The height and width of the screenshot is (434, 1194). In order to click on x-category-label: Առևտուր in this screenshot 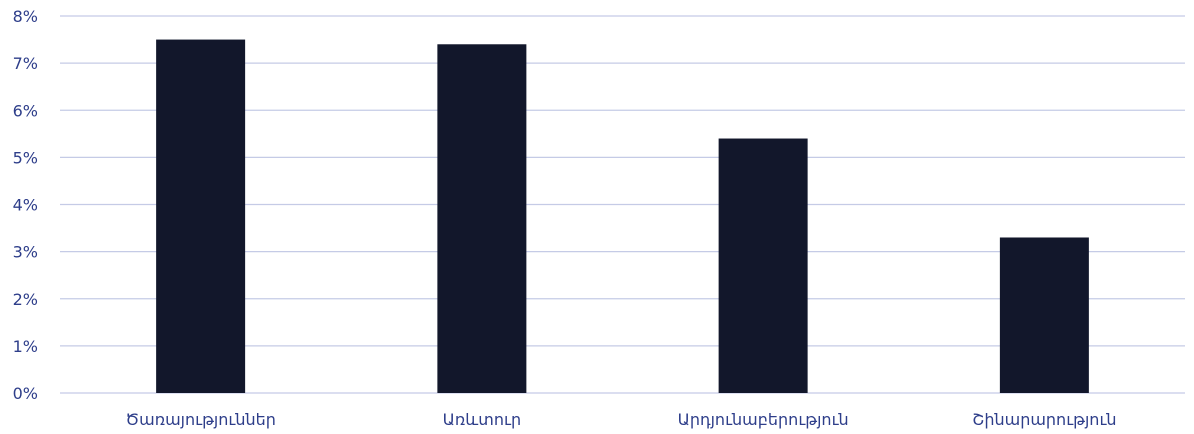, I will do `click(482, 419)`.